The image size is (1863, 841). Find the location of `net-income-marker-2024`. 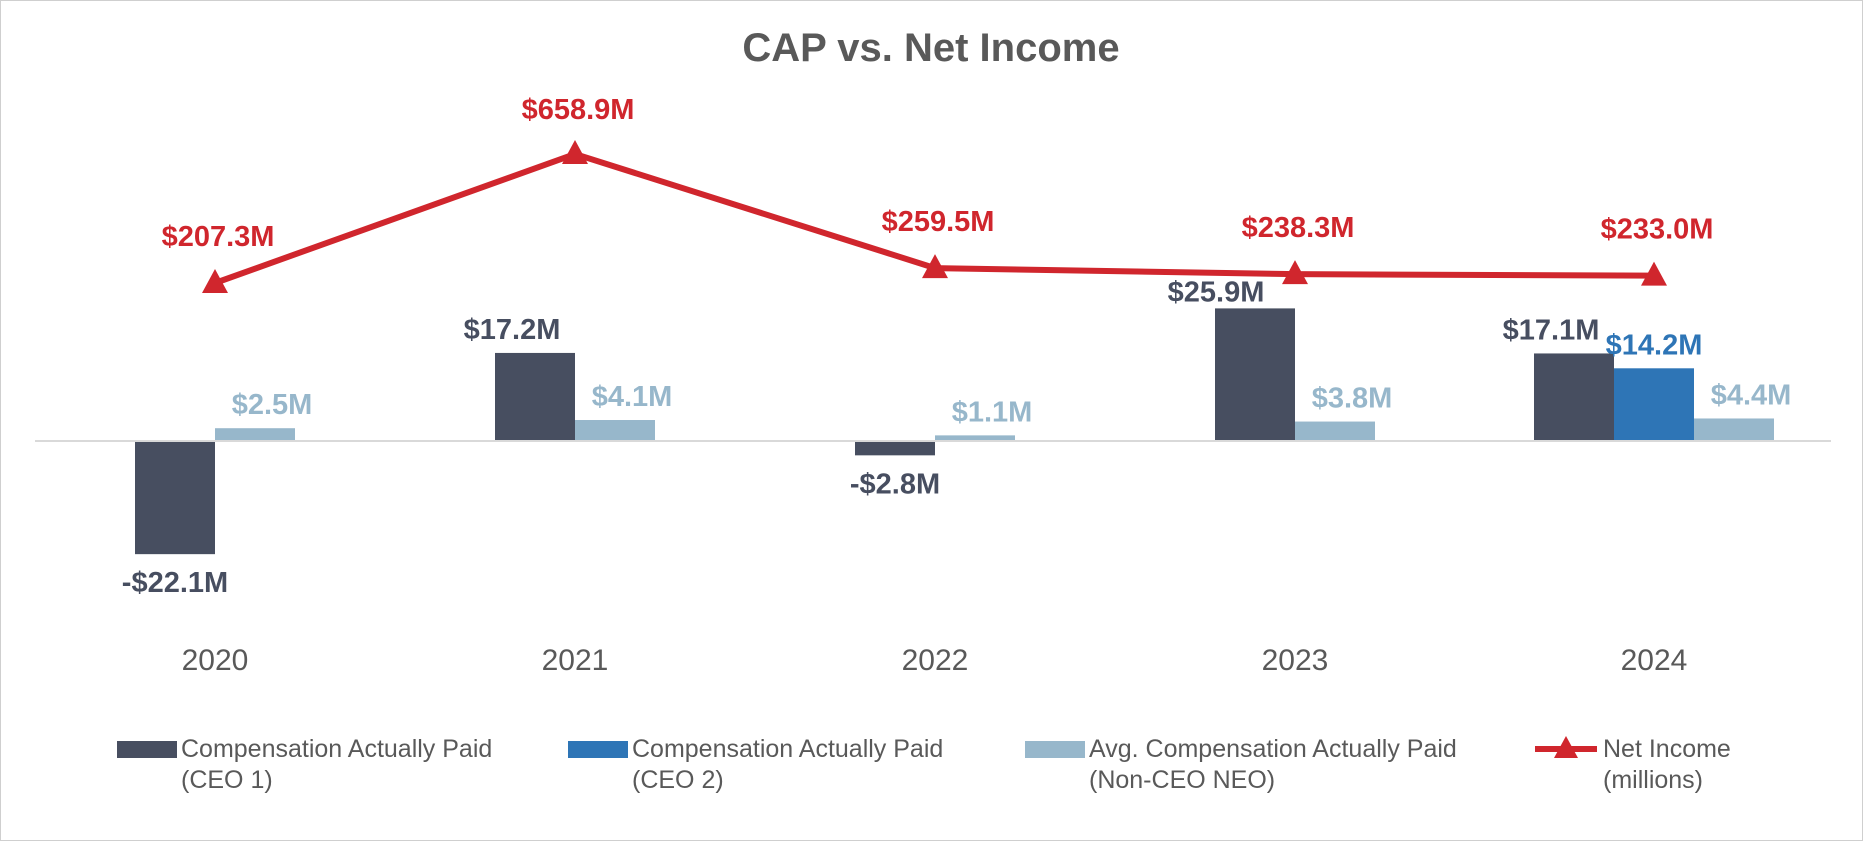

net-income-marker-2024 is located at coordinates (1654, 273).